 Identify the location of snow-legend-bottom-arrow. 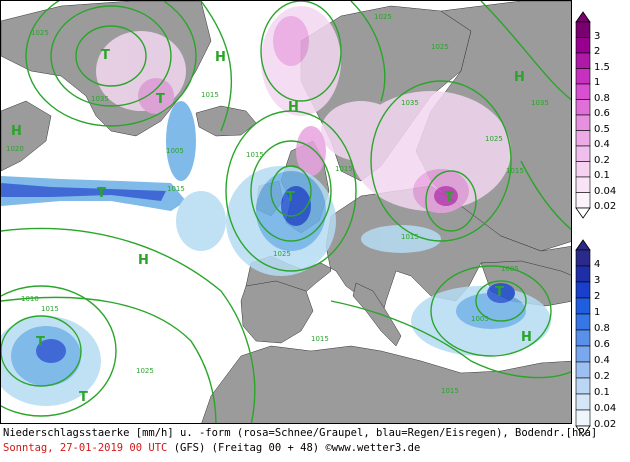
(583, 213).